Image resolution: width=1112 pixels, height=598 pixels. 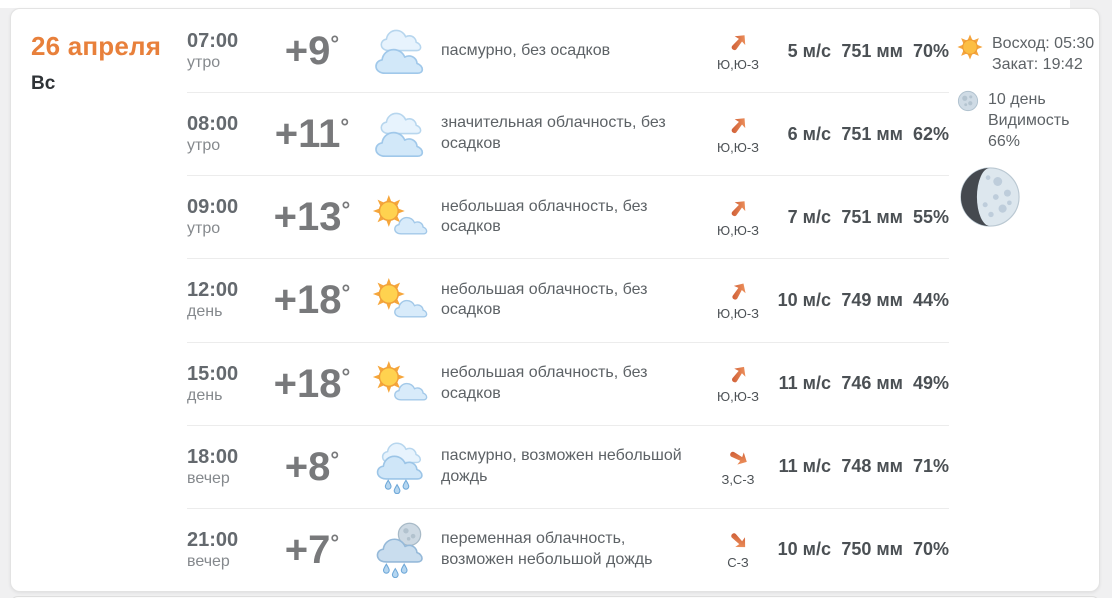 What do you see at coordinates (401, 550) in the screenshot?
I see `night-rain-icon` at bounding box center [401, 550].